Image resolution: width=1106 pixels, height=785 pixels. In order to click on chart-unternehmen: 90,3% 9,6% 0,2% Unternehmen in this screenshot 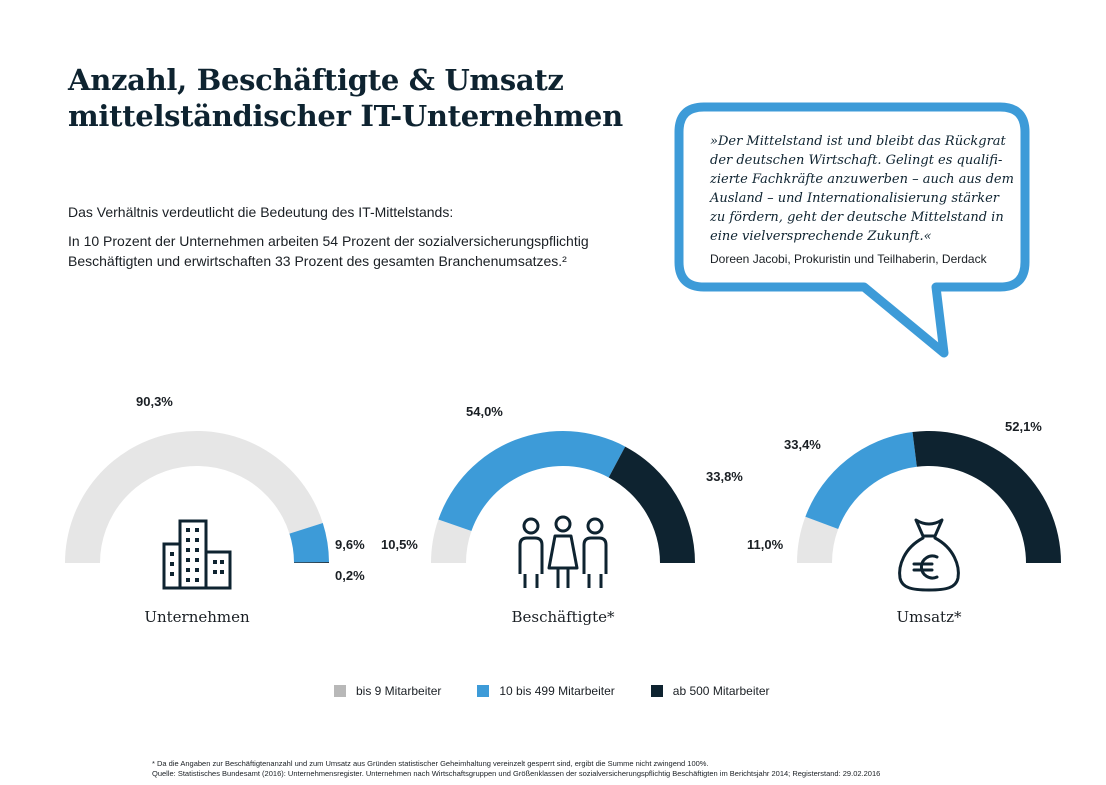, I will do `click(197, 510)`.